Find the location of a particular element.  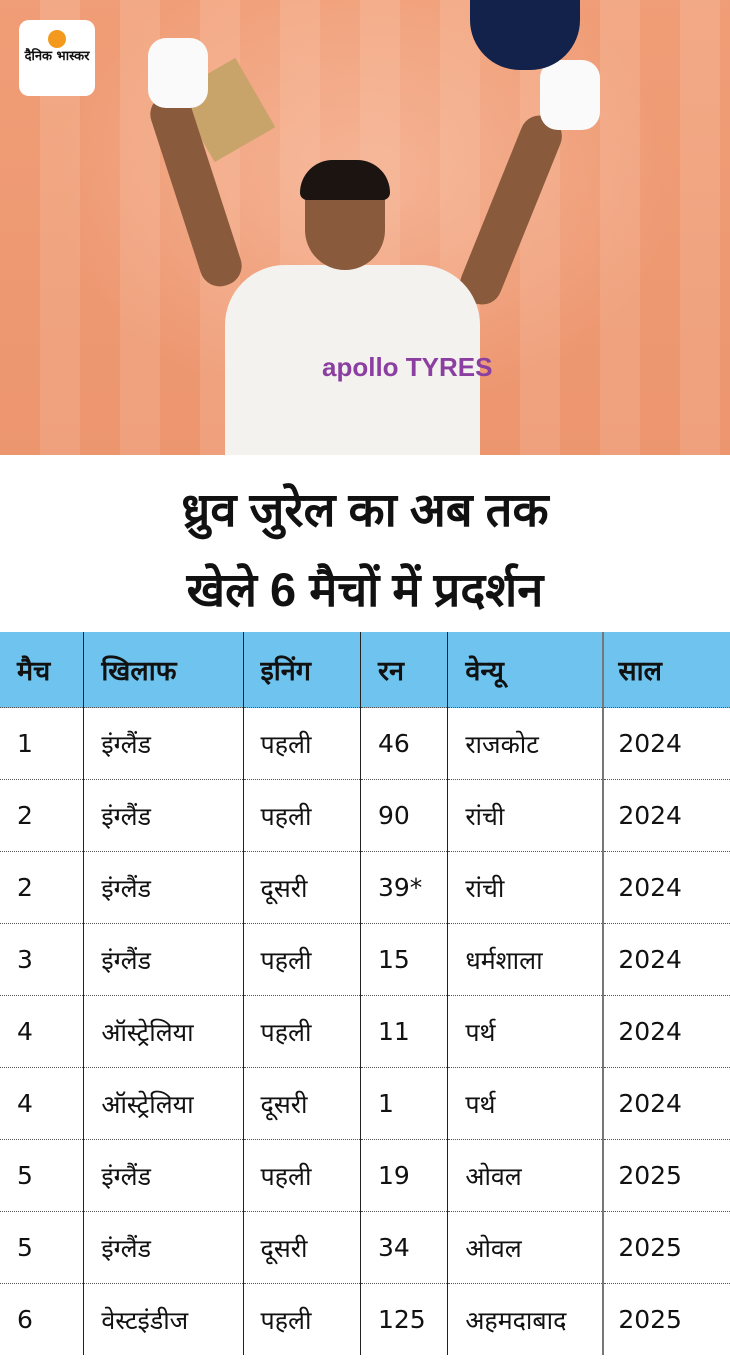

jersey-shape is located at coordinates (352, 360).